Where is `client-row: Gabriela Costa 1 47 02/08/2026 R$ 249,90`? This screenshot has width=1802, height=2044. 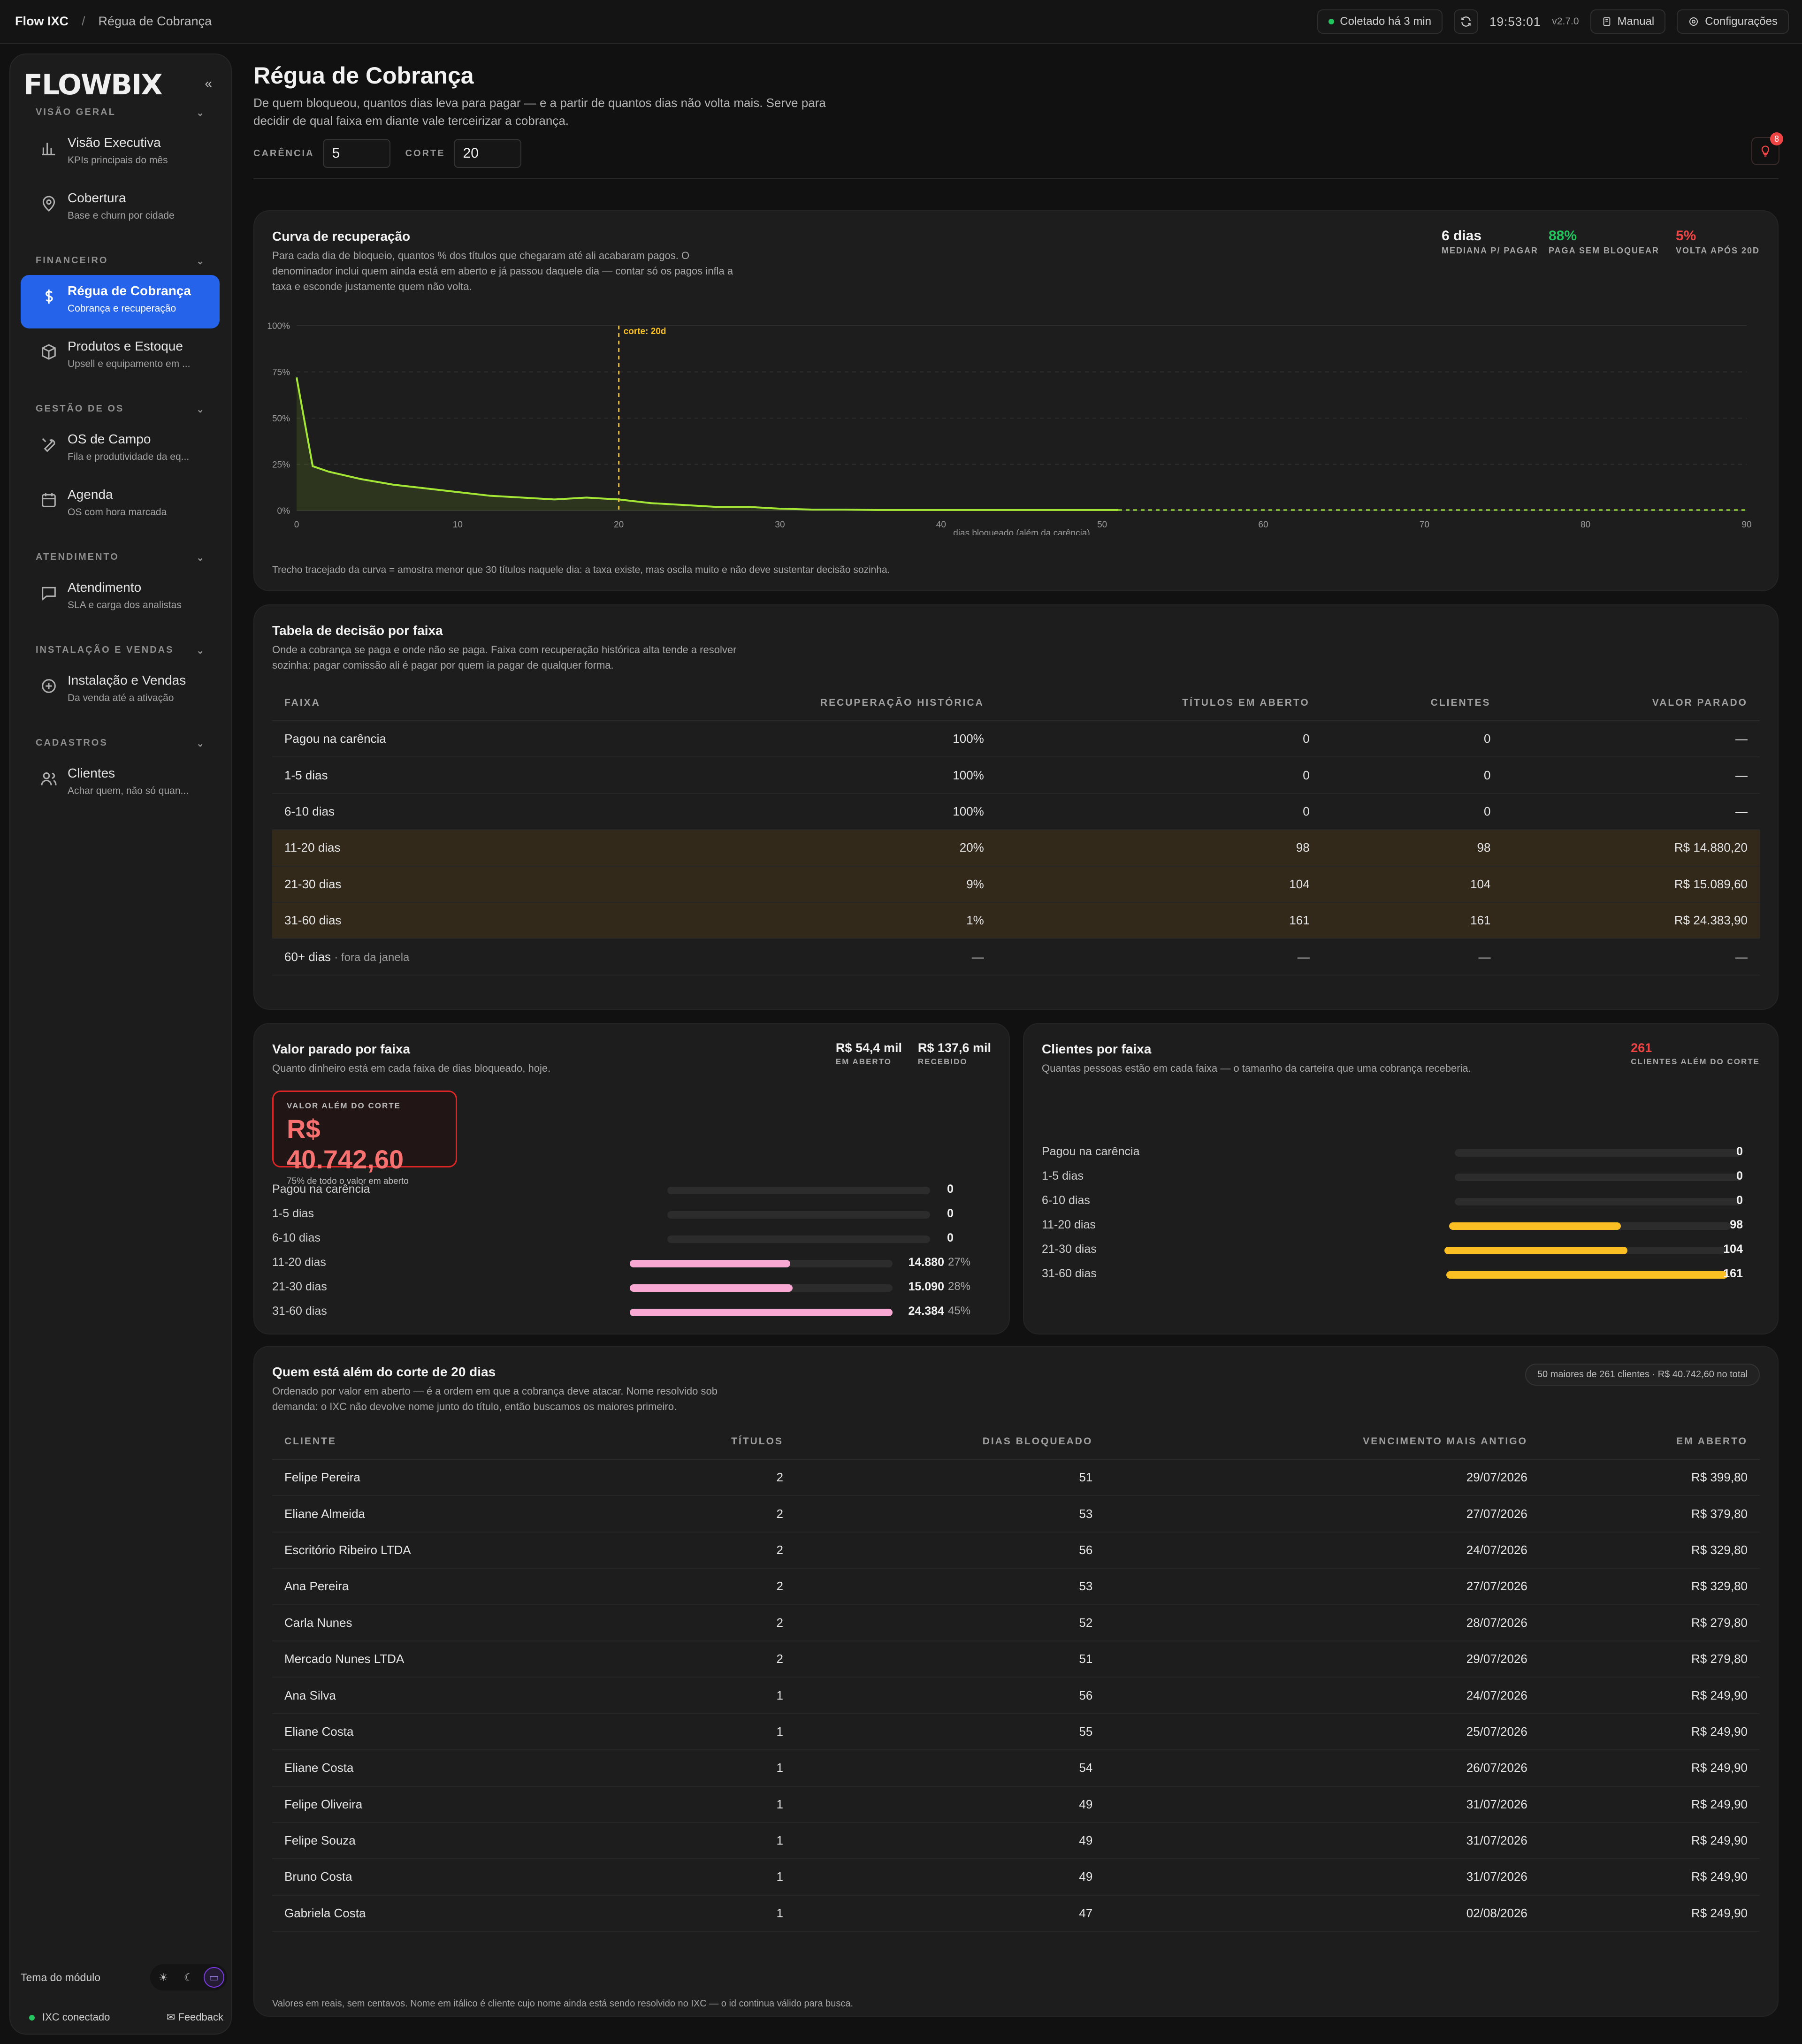 client-row: Gabriela Costa 1 47 02/08/2026 R$ 249,90 is located at coordinates (1016, 1913).